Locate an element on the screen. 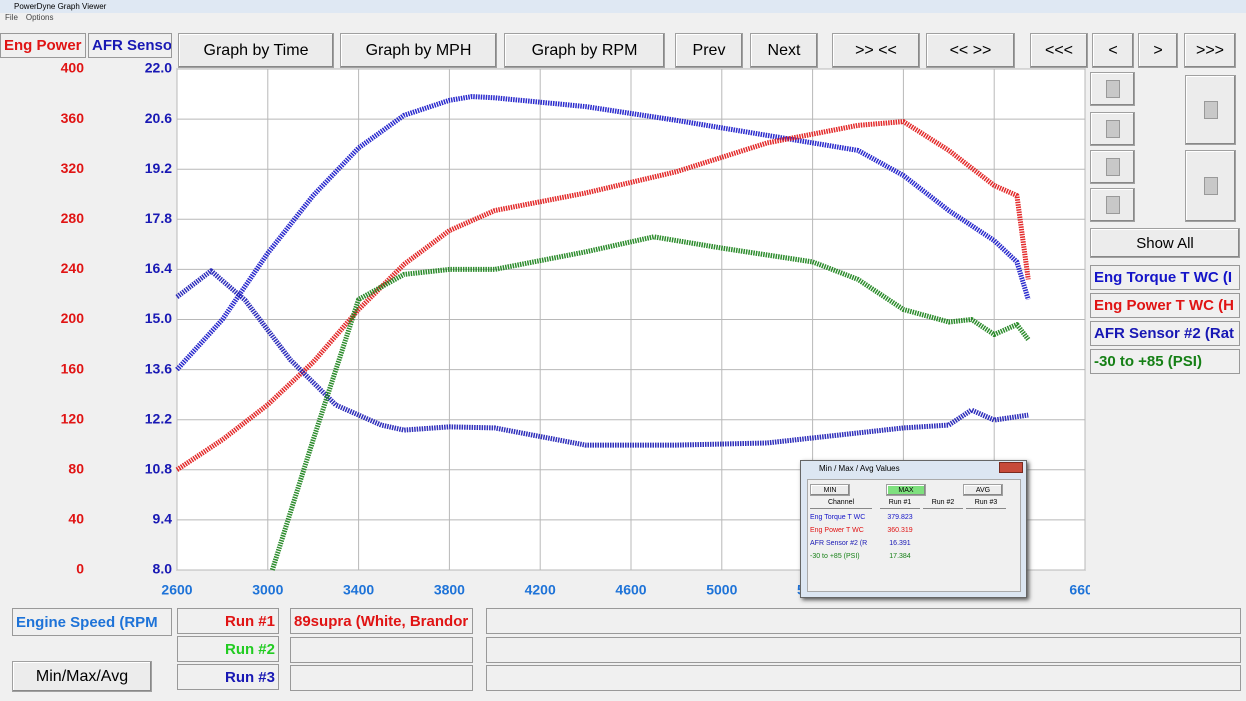 The image size is (1246, 701). y-tick-label: 120 is located at coordinates (73, 418).